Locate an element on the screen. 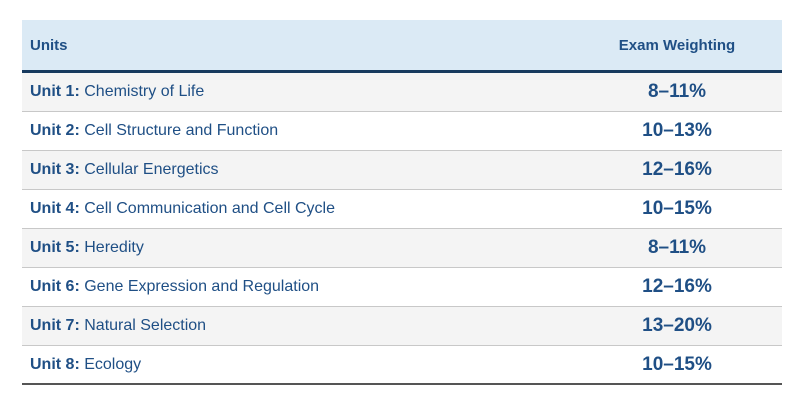 This screenshot has width=800, height=402. table-row: Unit 8: Ecology 10–15% is located at coordinates (402, 365).